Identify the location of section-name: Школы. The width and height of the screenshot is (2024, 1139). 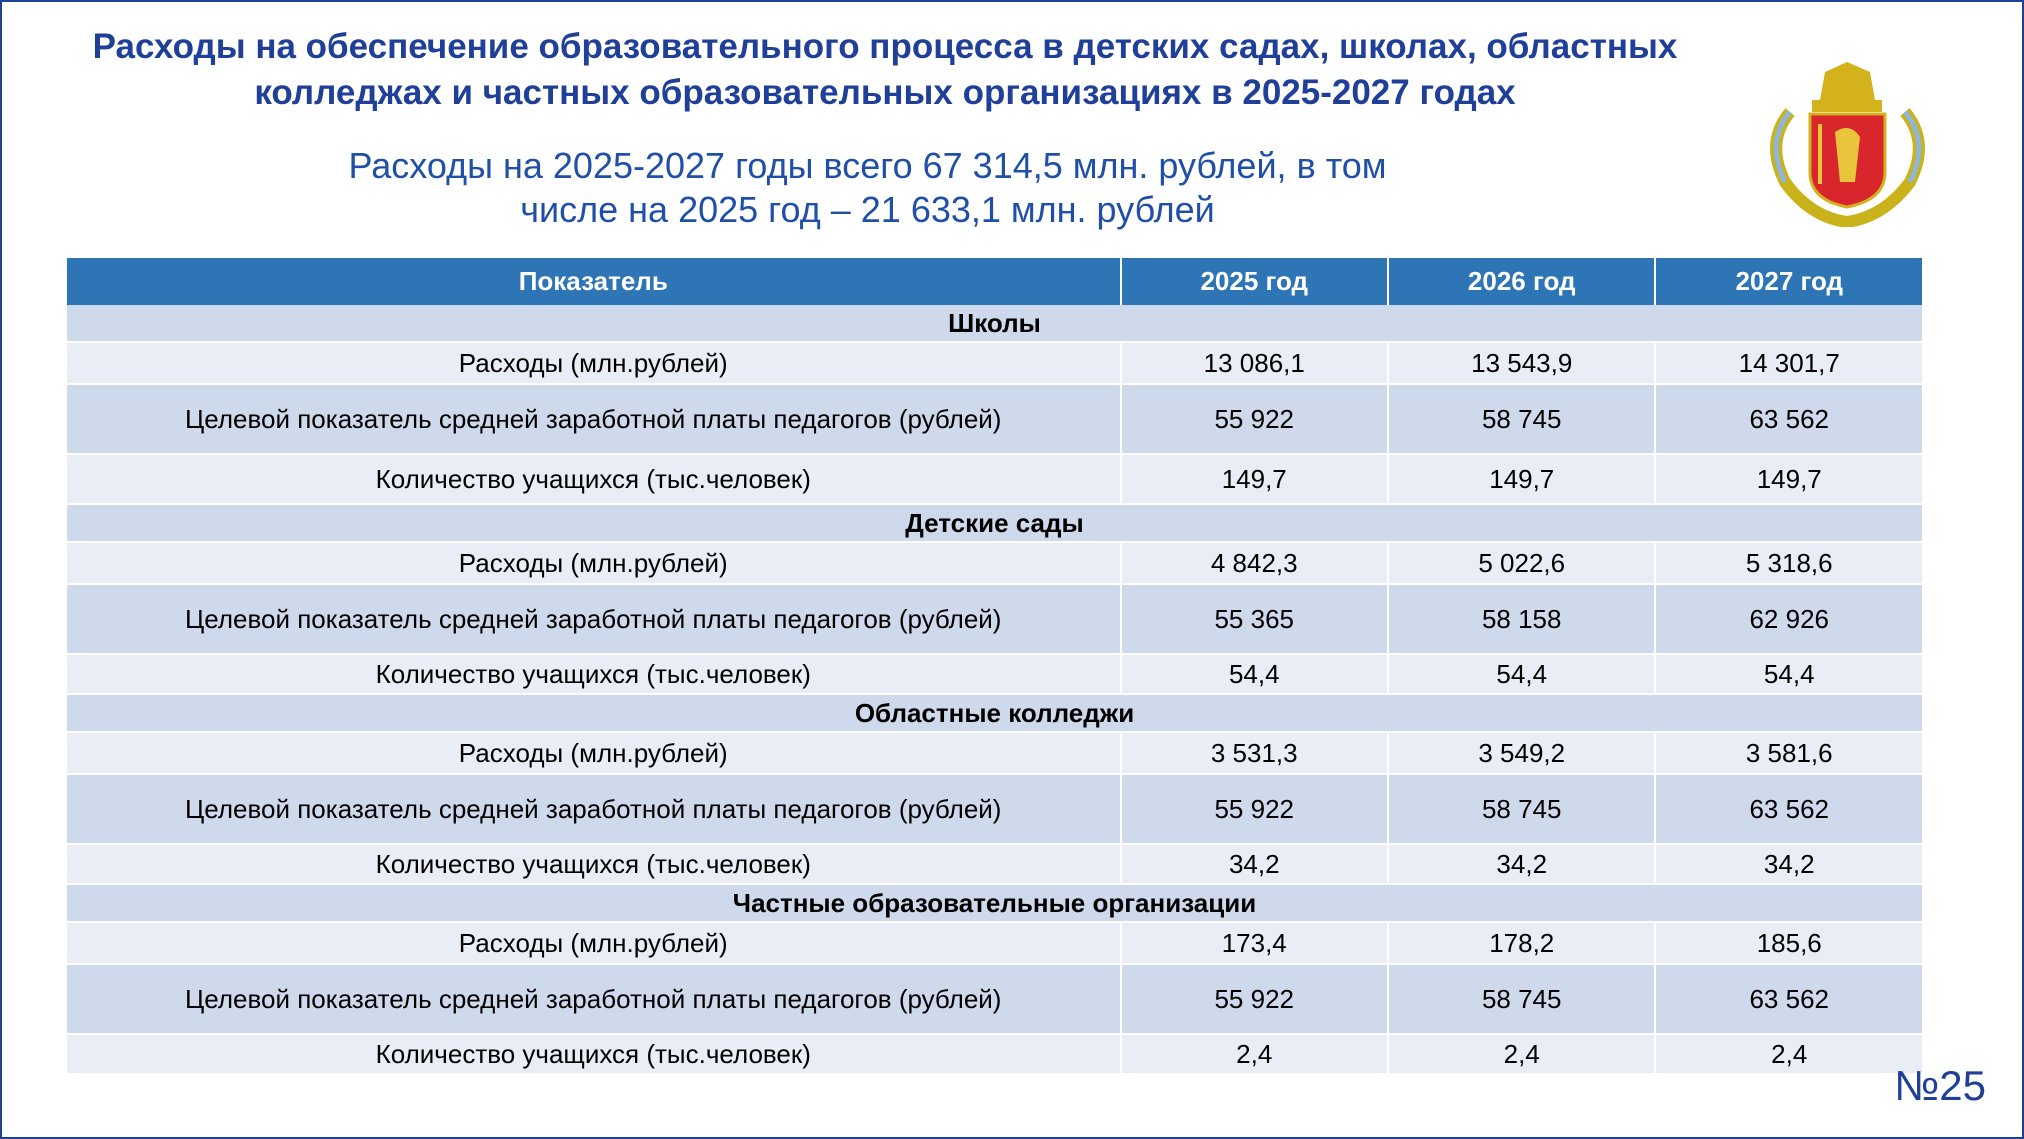
(995, 324).